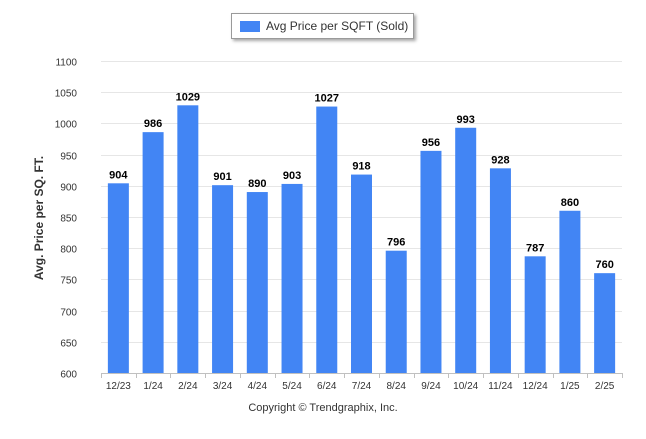 The width and height of the screenshot is (646, 439). I want to click on x-tick-label: 11/24, so click(500, 386).